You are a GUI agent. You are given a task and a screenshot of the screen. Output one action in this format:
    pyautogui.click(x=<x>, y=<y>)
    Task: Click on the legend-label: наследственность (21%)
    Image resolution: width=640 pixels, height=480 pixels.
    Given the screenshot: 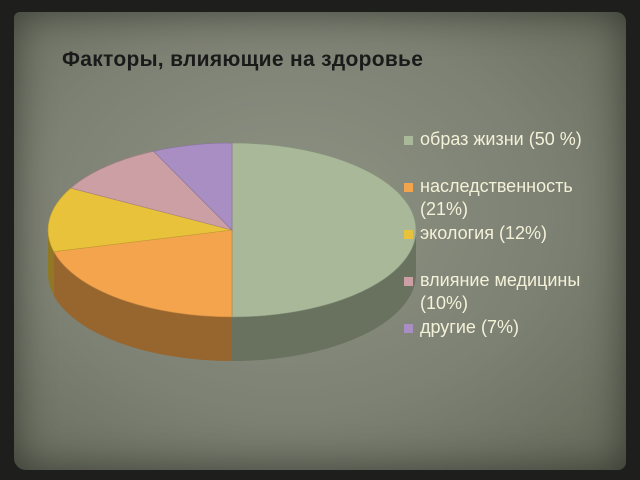 What is the action you would take?
    pyautogui.click(x=496, y=197)
    